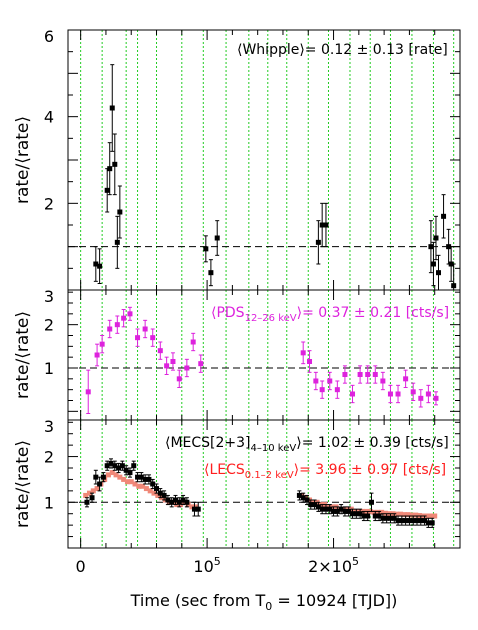  I want to click on x-label-main: Time (sec from T, so click(198, 600).